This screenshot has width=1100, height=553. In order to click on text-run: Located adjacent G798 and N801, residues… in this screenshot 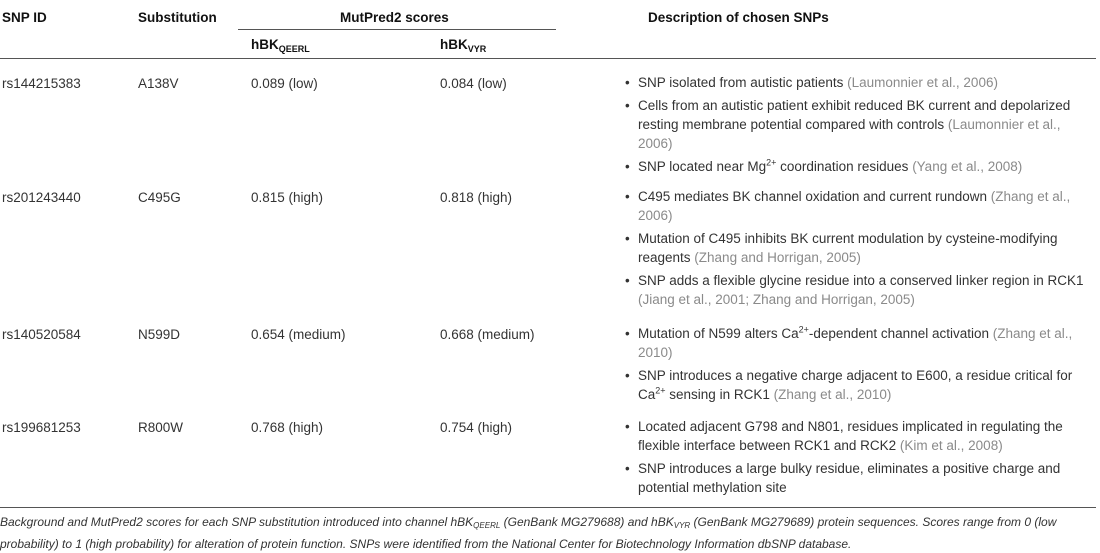, I will do `click(850, 436)`.